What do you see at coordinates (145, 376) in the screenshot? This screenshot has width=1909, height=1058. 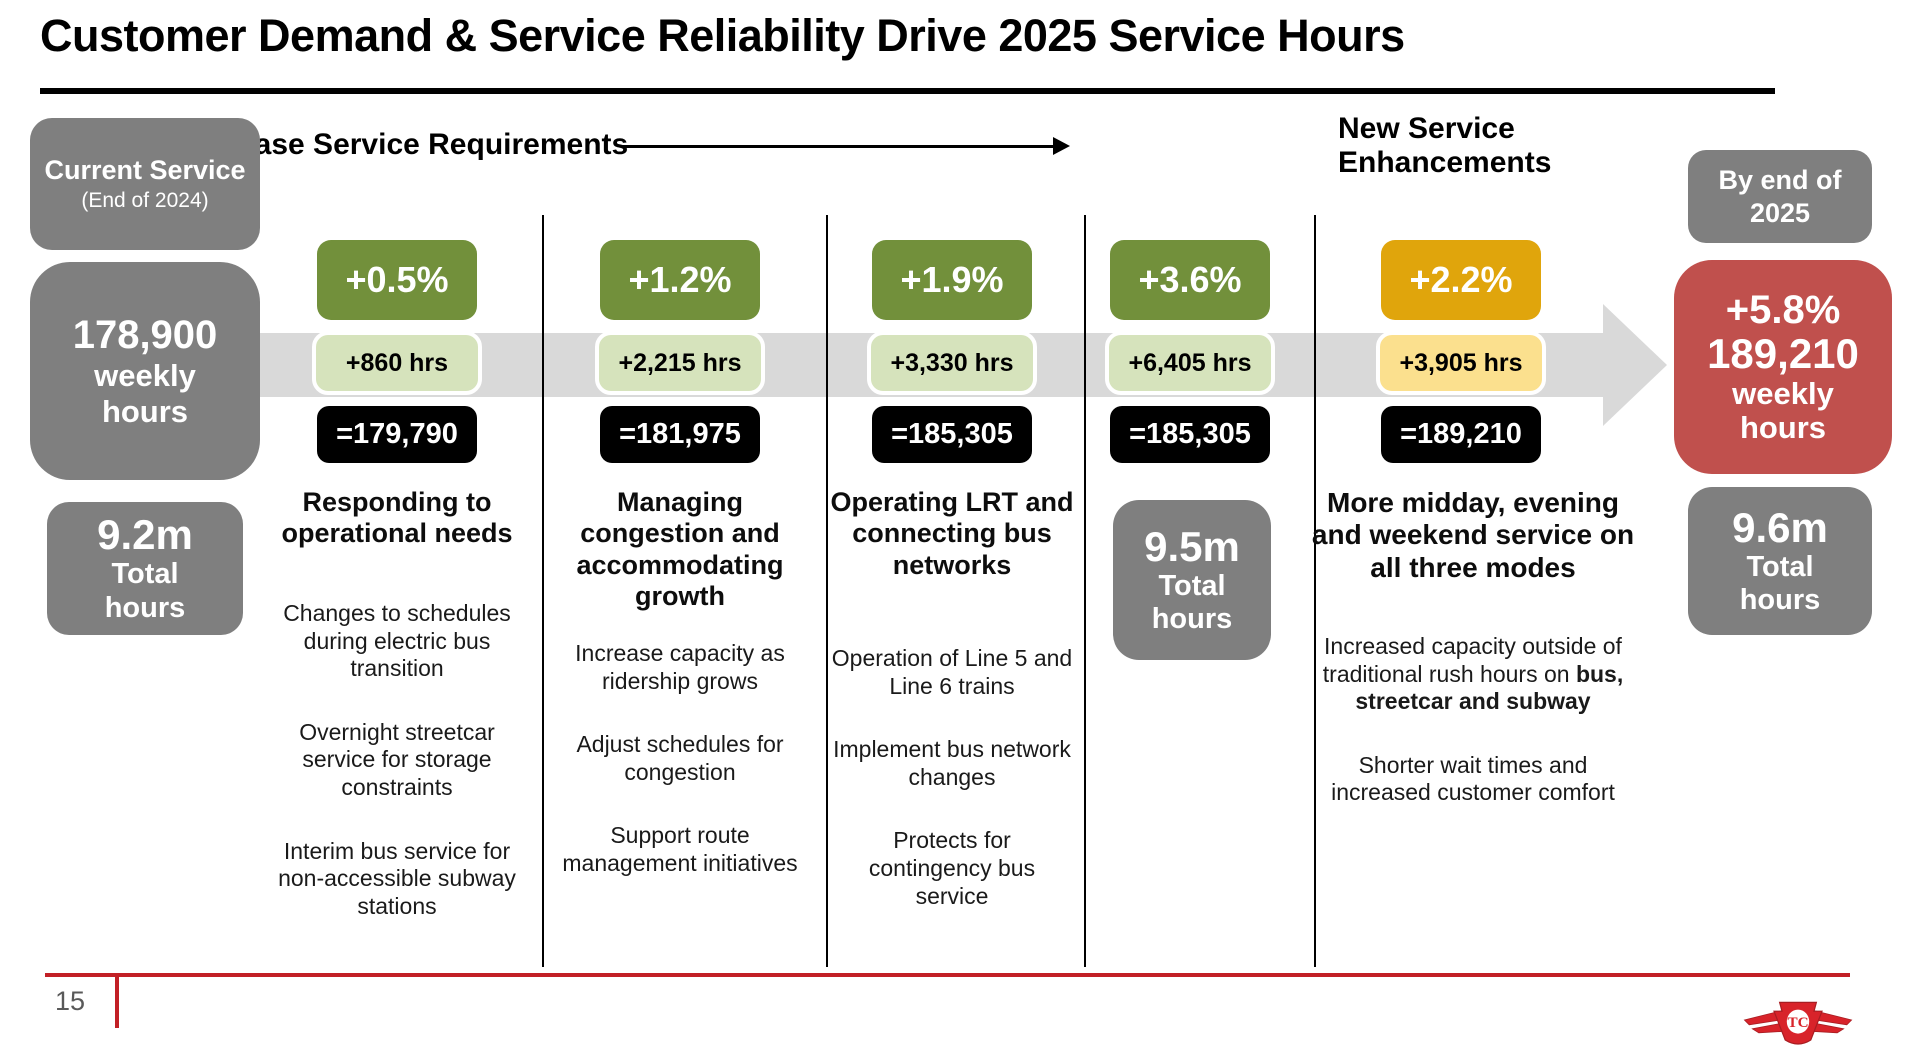 I see `current-weekly-unit-line1: weekly` at bounding box center [145, 376].